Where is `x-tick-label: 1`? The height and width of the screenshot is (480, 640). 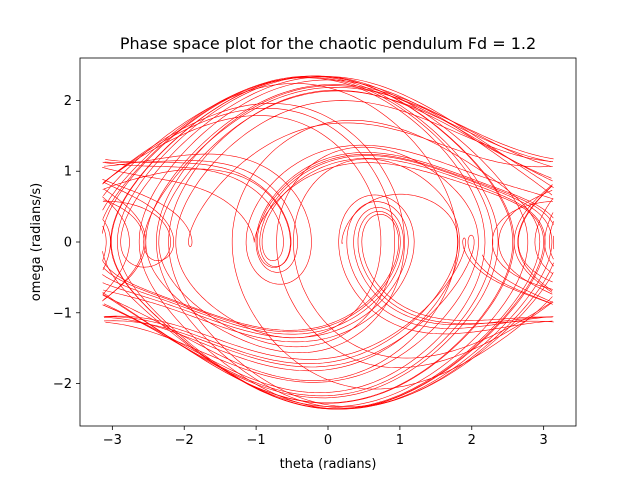
x-tick-label: 1 is located at coordinates (400, 440).